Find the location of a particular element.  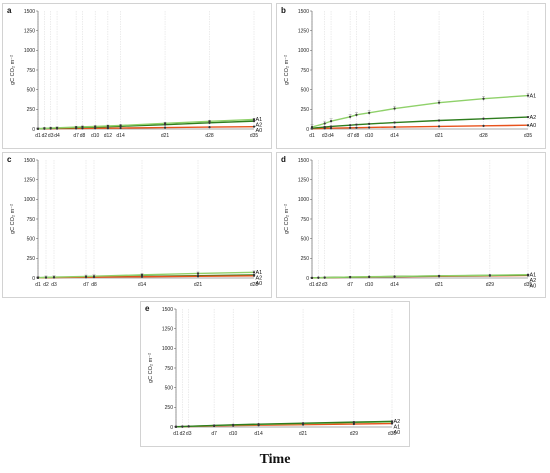

x-tick-label: d28 is located at coordinates (483, 136).